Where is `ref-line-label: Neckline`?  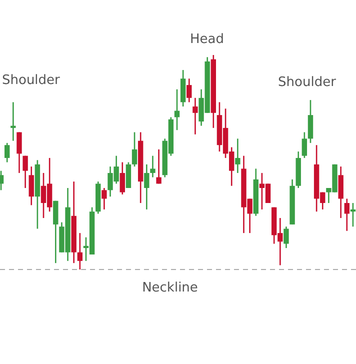
ref-line-label: Neckline is located at coordinates (170, 288).